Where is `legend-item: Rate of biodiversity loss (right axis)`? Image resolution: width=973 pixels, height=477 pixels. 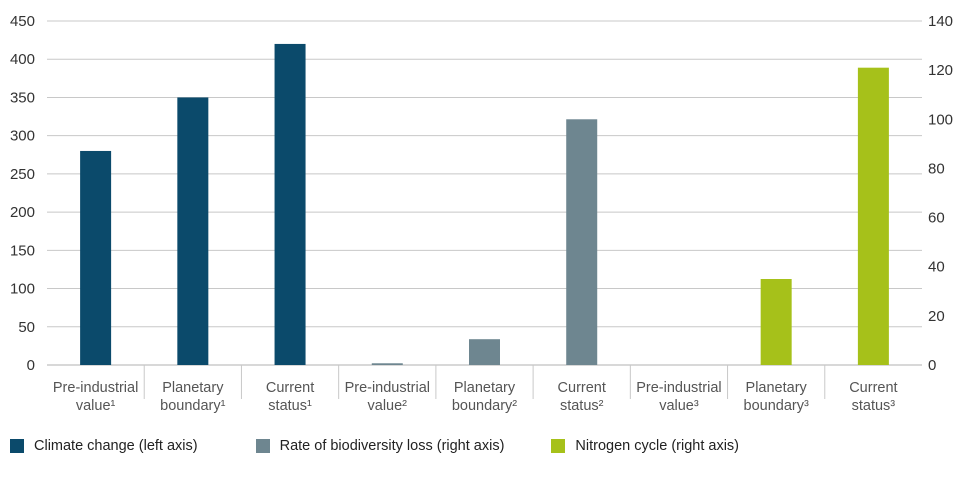 legend-item: Rate of biodiversity loss (right axis) is located at coordinates (380, 446).